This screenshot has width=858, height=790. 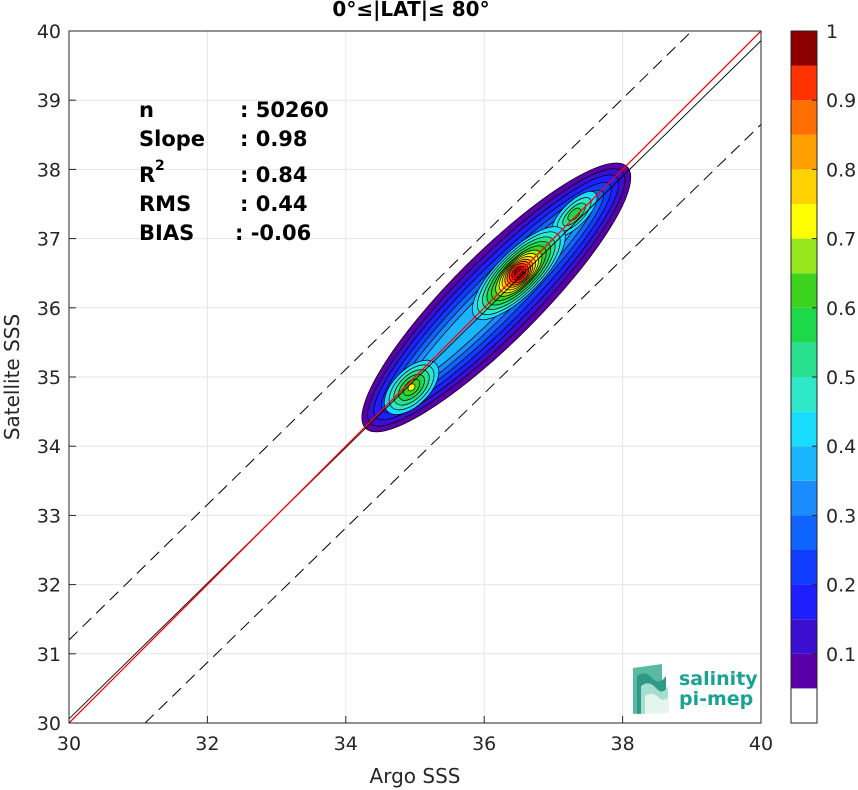 I want to click on x-axis-label: Argo SSS, so click(x=415, y=776).